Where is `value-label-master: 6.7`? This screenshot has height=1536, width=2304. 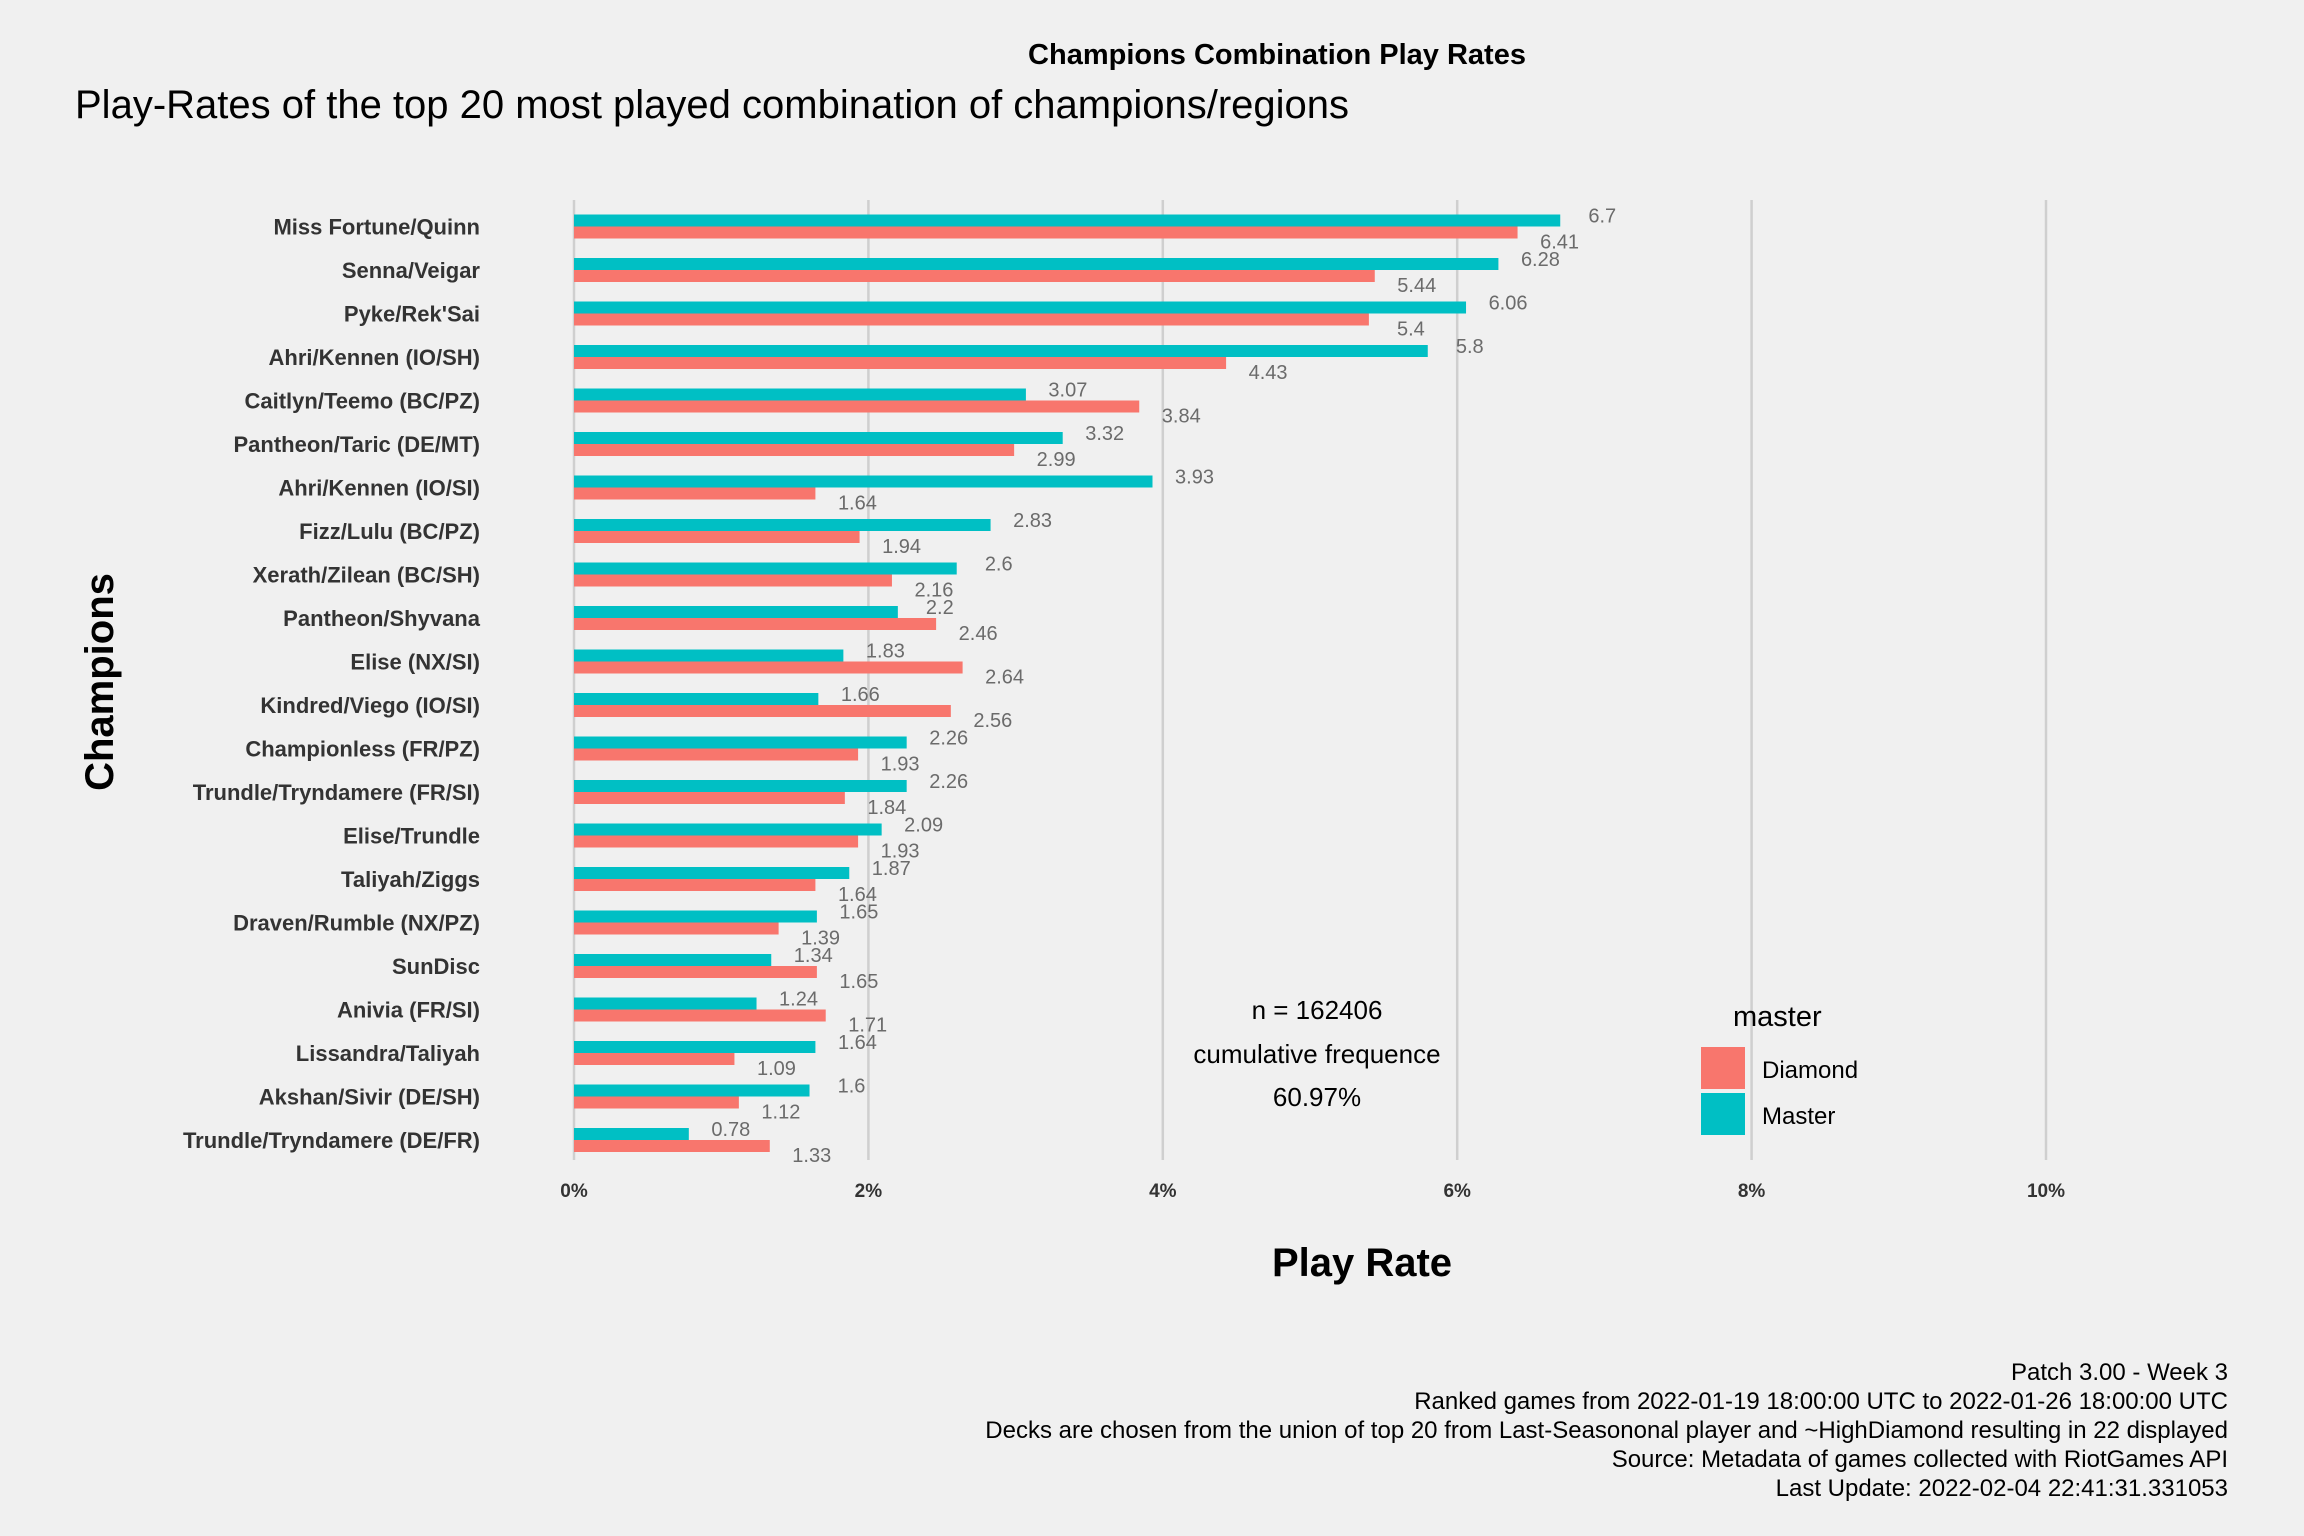
value-label-master: 6.7 is located at coordinates (1602, 217).